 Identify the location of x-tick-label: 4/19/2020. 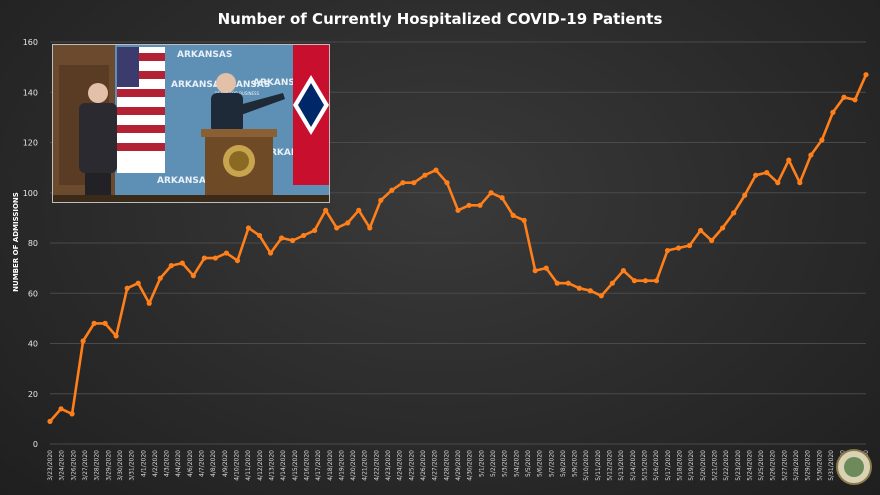
(341, 465).